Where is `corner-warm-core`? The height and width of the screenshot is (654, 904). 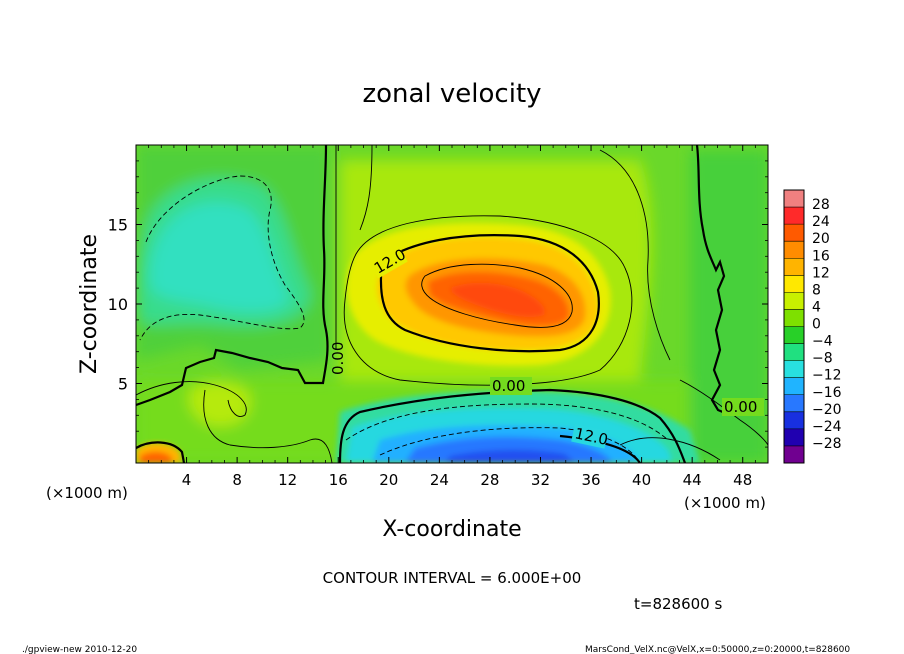
corner-warm-core is located at coordinates (156, 457).